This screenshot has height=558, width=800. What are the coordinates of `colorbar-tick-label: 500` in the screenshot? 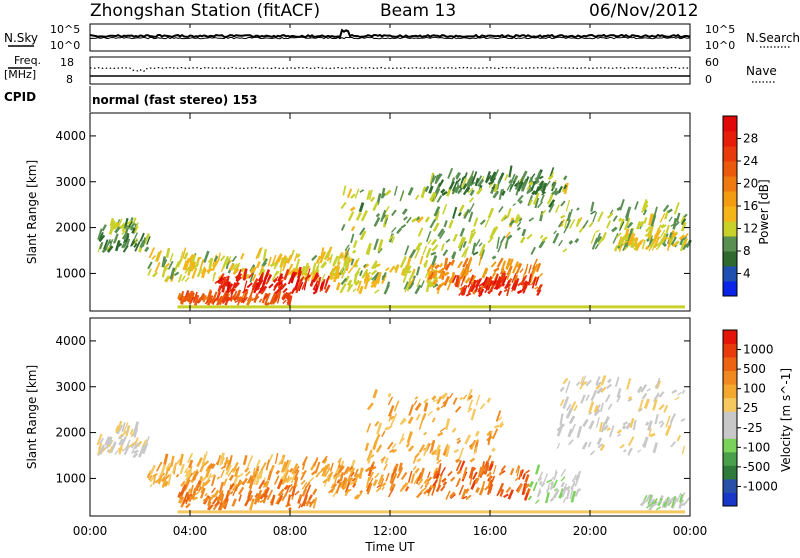 It's located at (754, 369).